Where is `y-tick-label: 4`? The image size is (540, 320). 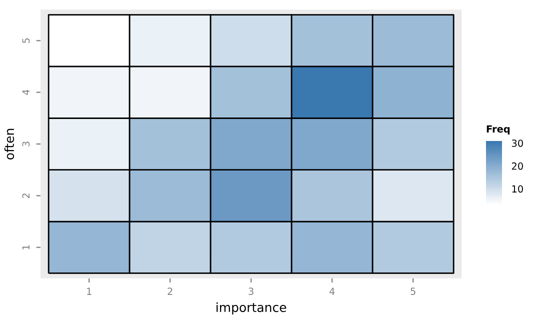
y-tick-label: 4 is located at coordinates (26, 92).